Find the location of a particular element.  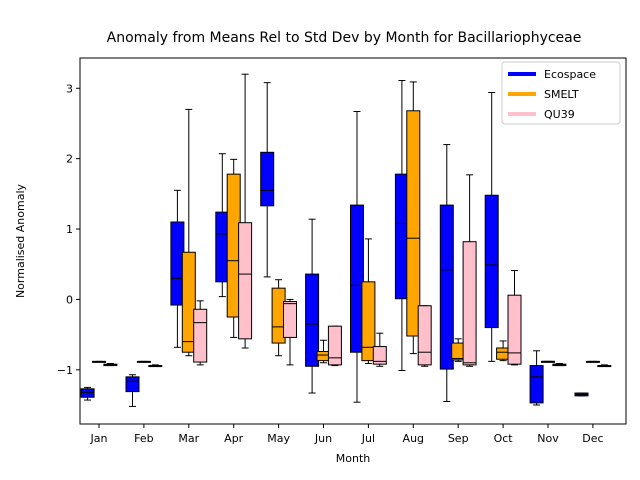

box-ecospace-may is located at coordinates (267, 180).